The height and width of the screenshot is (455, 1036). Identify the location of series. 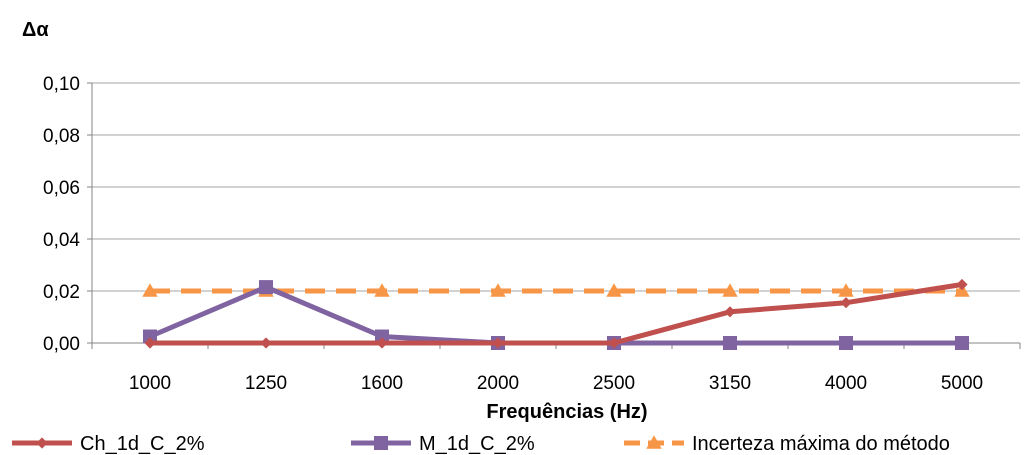
(556, 314).